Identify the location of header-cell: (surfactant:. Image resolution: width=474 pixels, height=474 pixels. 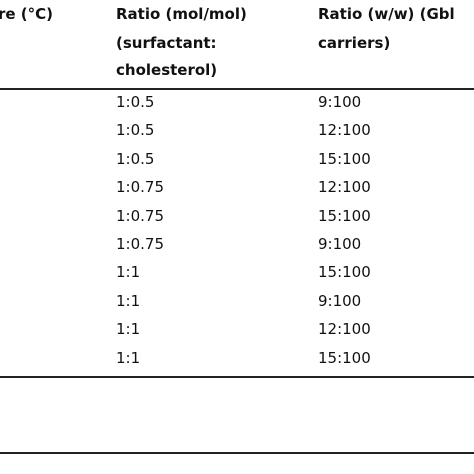
(166, 43).